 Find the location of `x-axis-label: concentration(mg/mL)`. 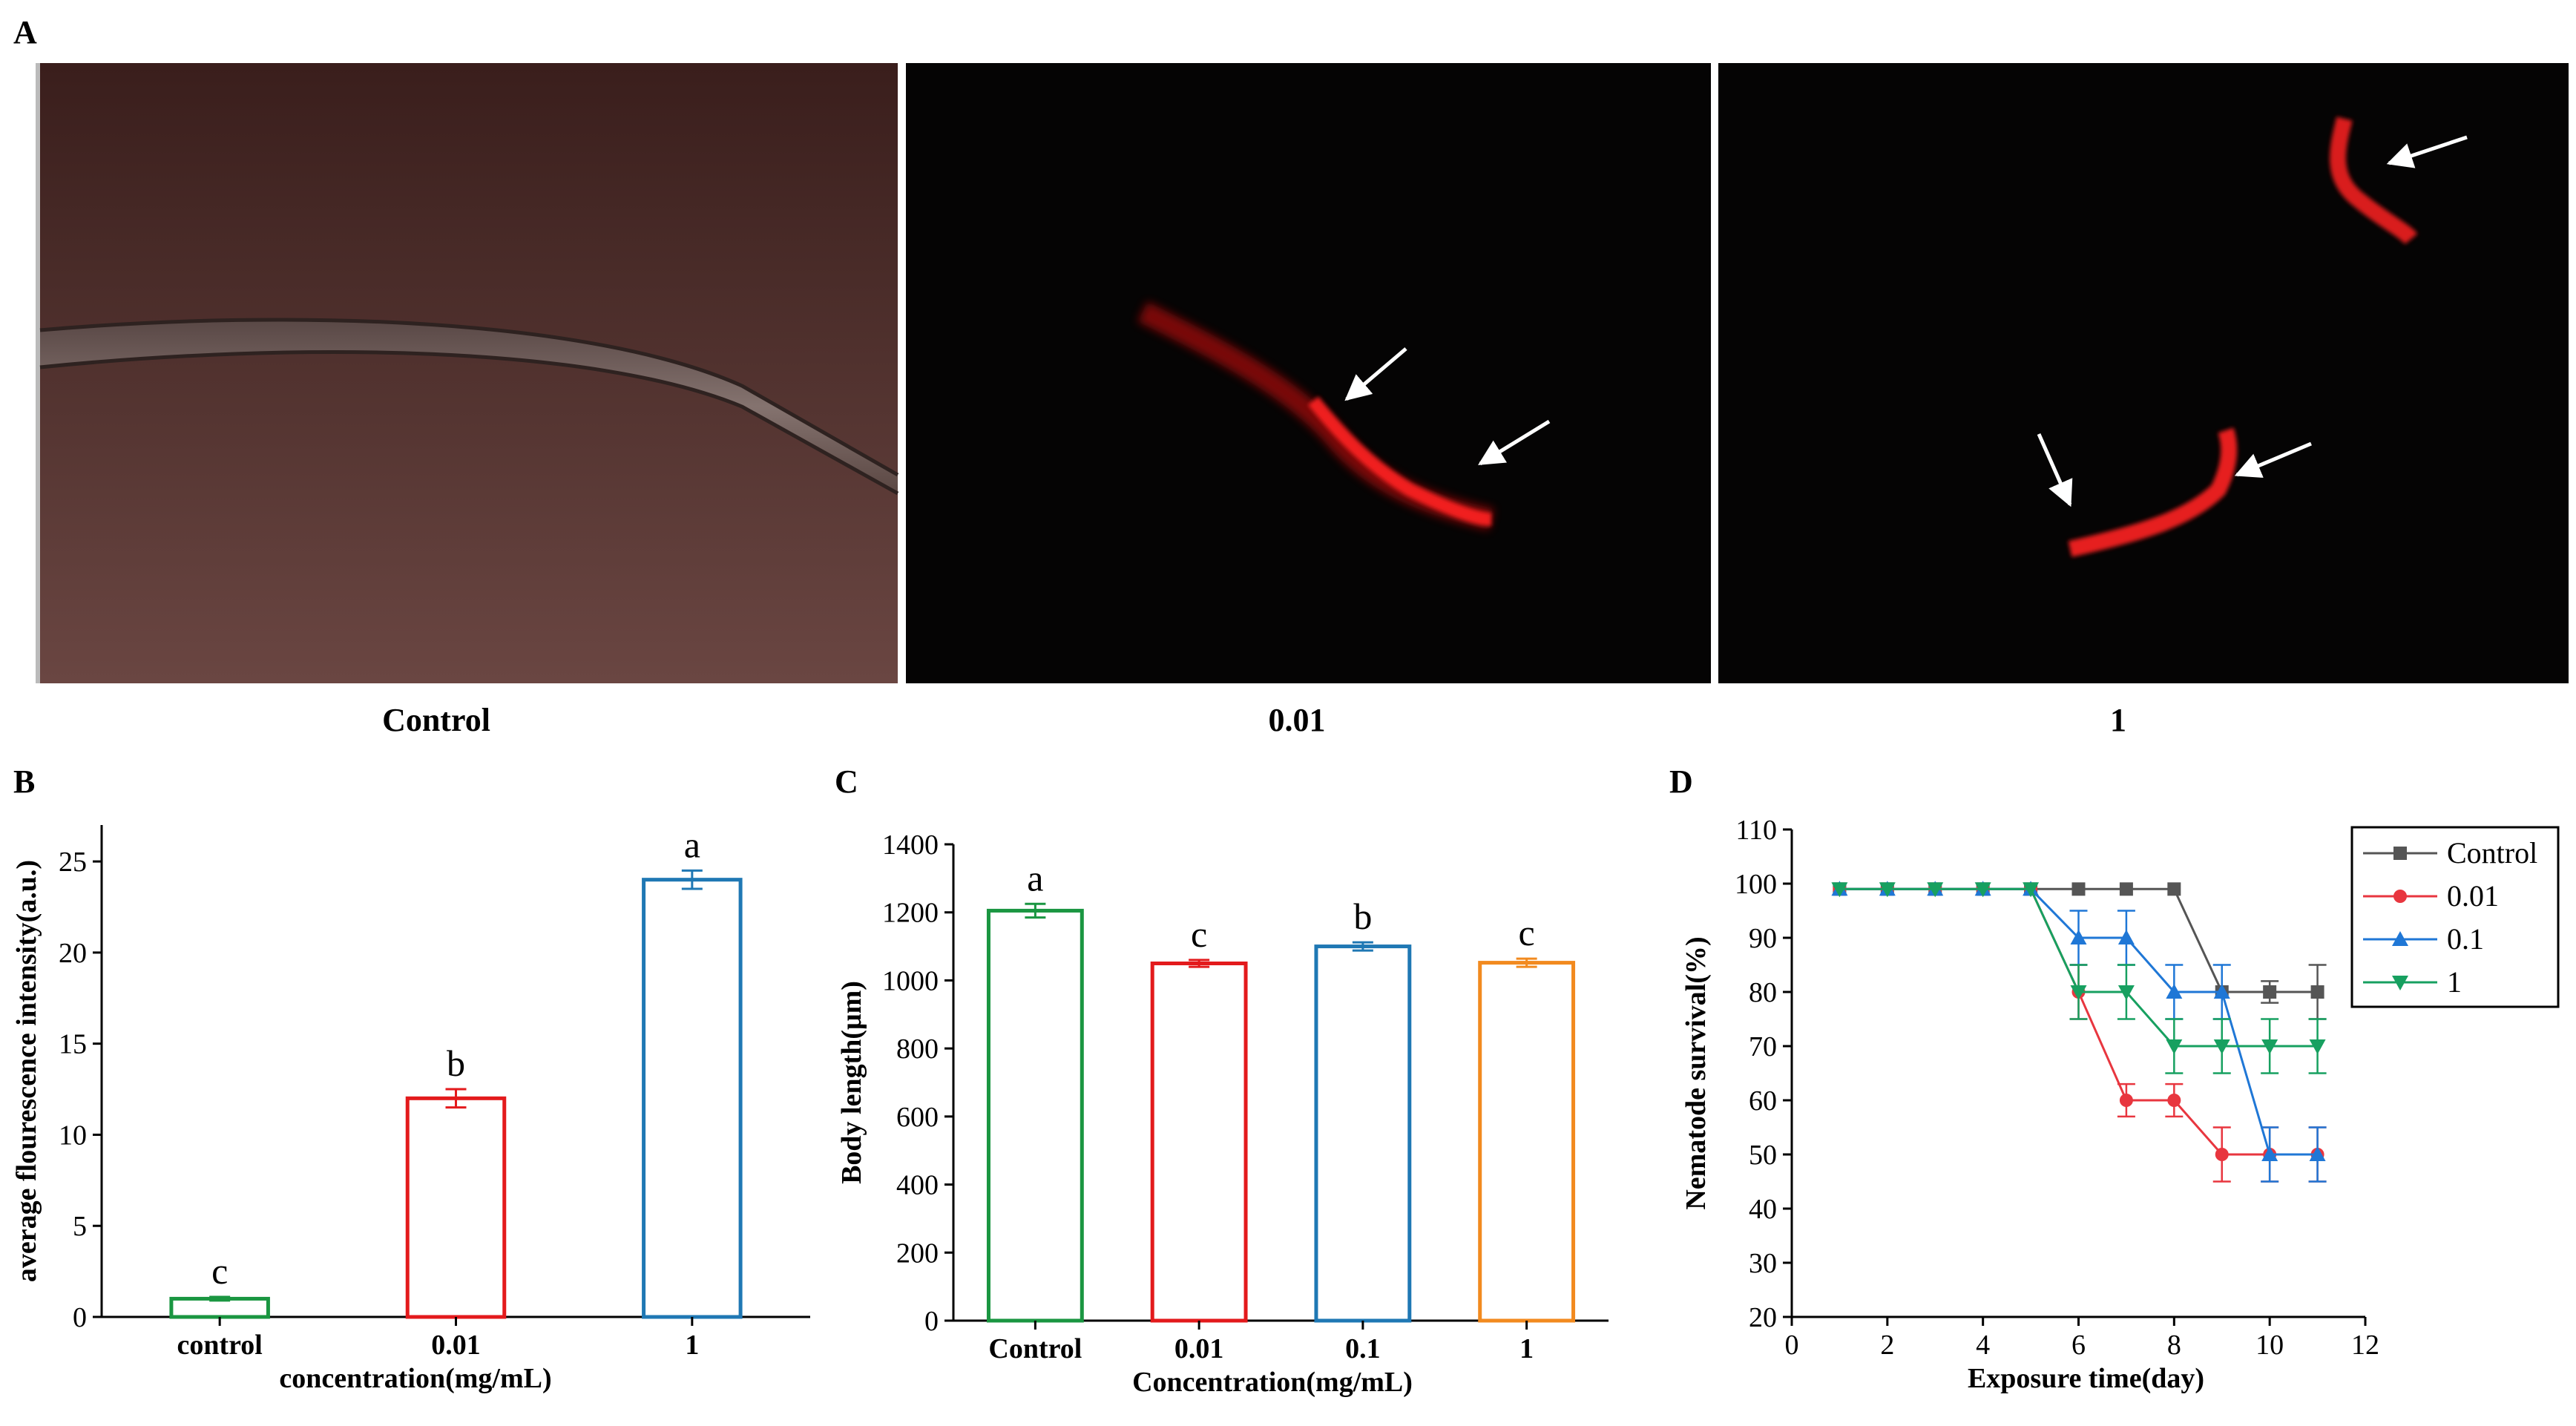

x-axis-label: concentration(mg/mL) is located at coordinates (415, 1378).